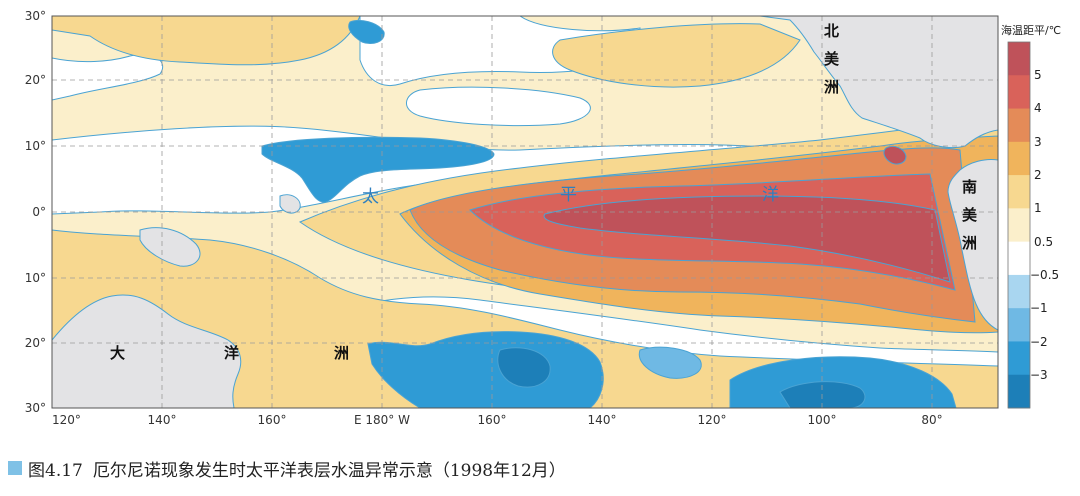 The image size is (1080, 496). Describe the element at coordinates (1038, 175) in the screenshot. I see `legend-label: 2` at that location.